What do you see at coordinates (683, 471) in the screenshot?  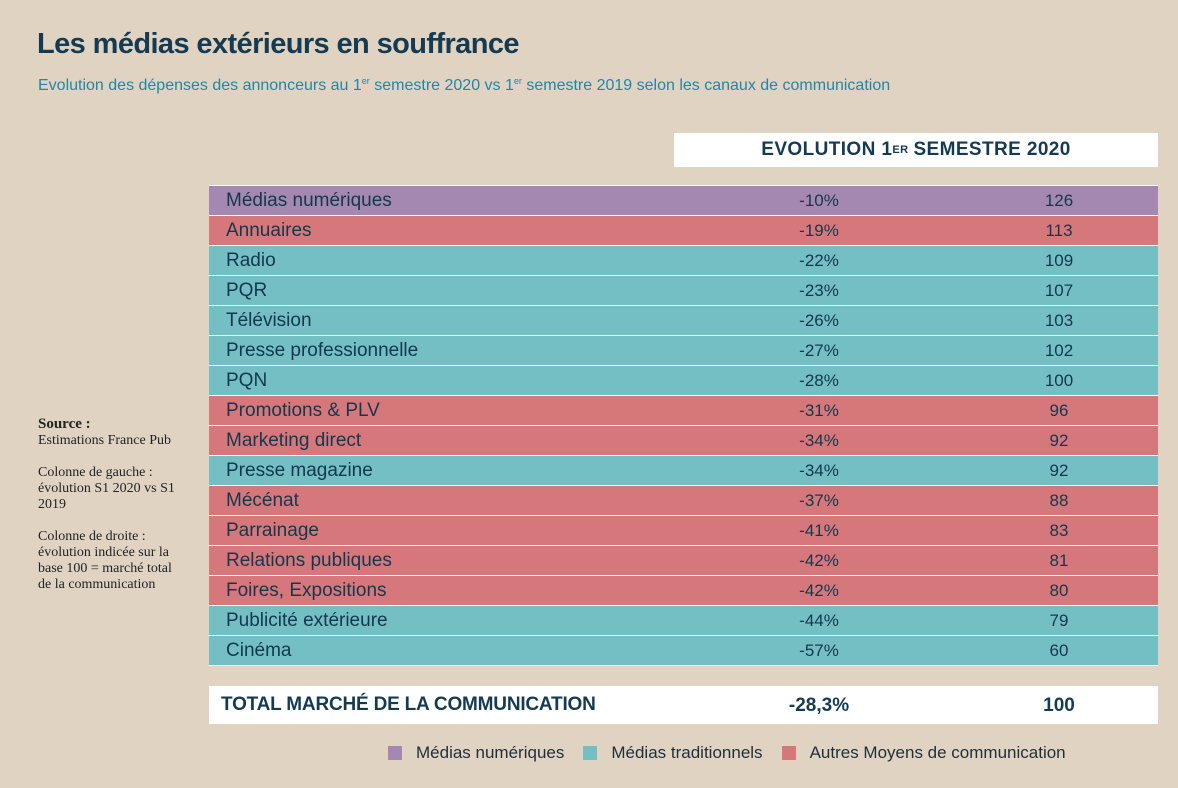 I see `table-row: Presse magazine -34% 92` at bounding box center [683, 471].